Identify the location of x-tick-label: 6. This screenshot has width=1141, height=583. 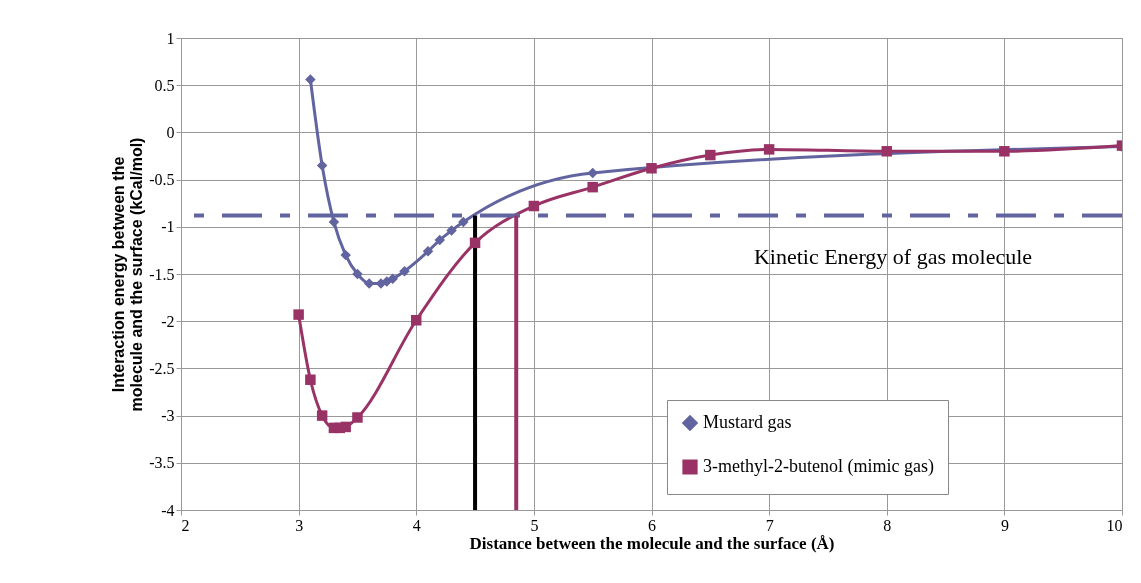
(652, 525).